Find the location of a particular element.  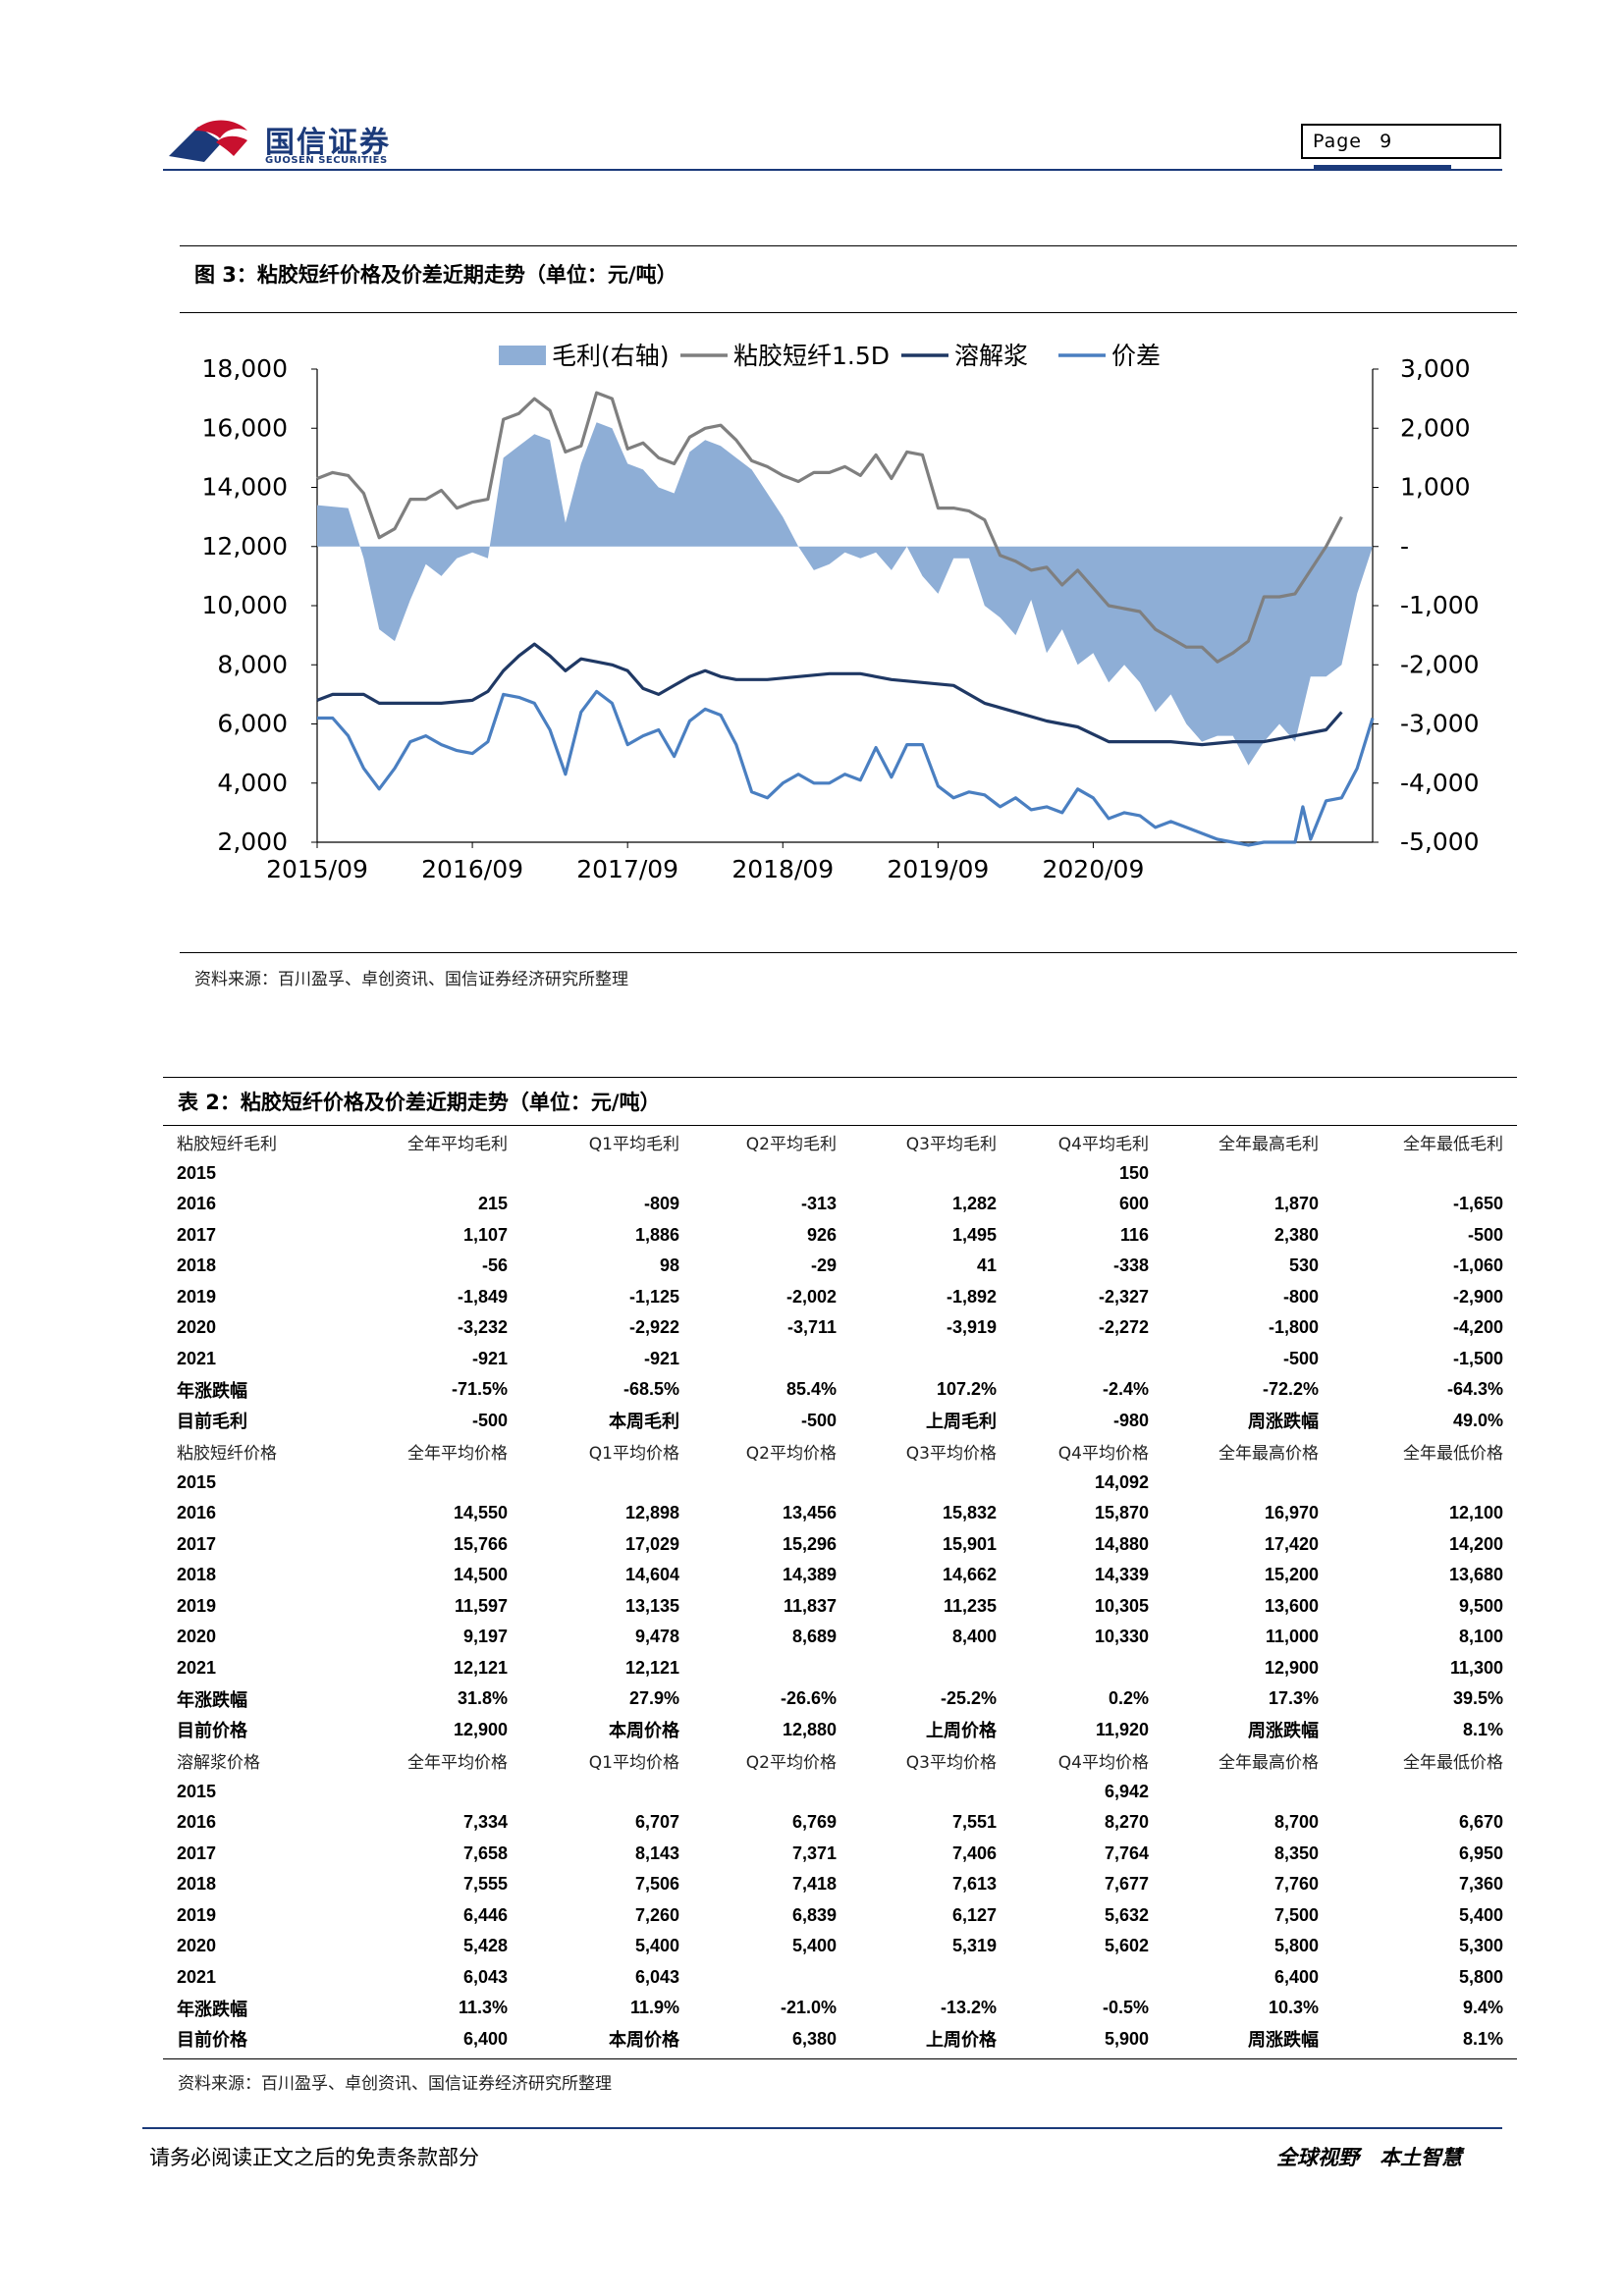

table-cell: 7,555 is located at coordinates (485, 1884).